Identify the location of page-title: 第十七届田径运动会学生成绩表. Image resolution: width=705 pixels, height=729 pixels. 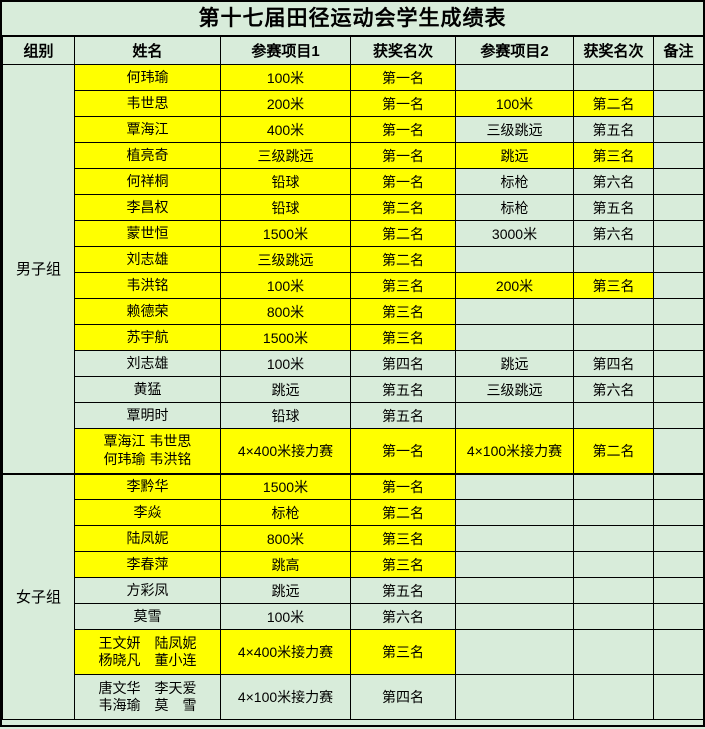
(352, 19).